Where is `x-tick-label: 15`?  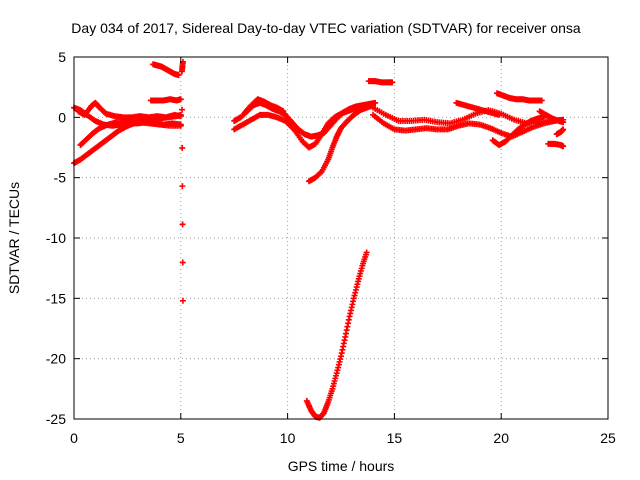
x-tick-label: 15 is located at coordinates (395, 438).